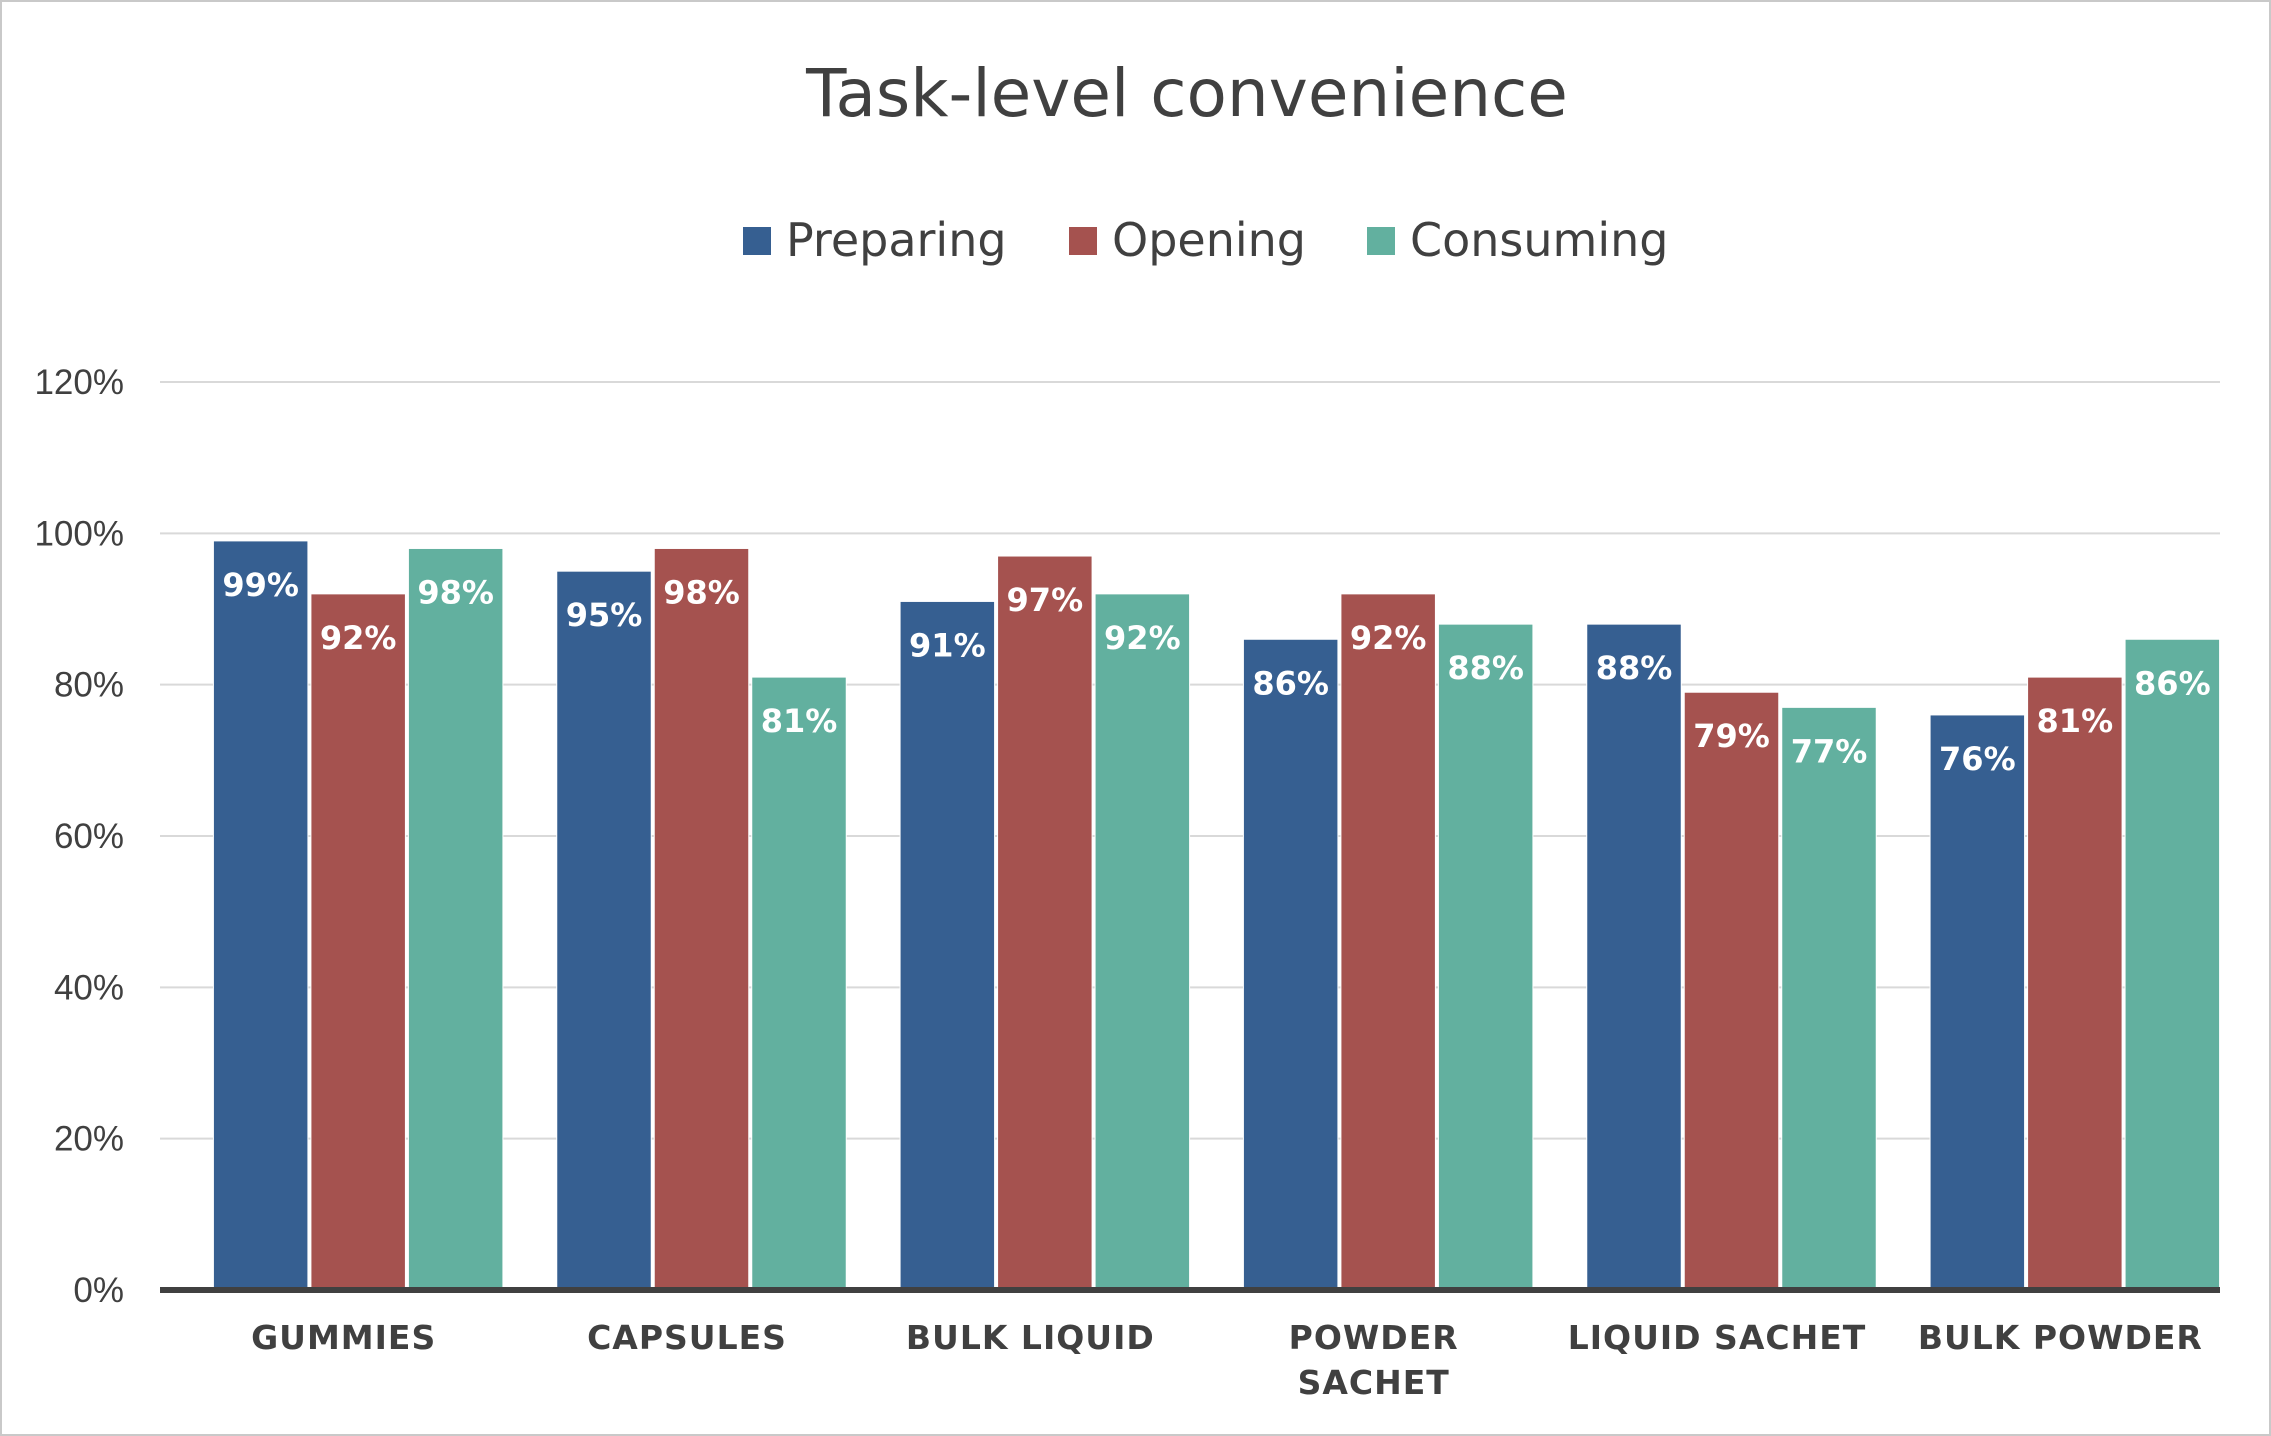  What do you see at coordinates (1030, 1337) in the screenshot?
I see `x-category-label: BULK LIQUID` at bounding box center [1030, 1337].